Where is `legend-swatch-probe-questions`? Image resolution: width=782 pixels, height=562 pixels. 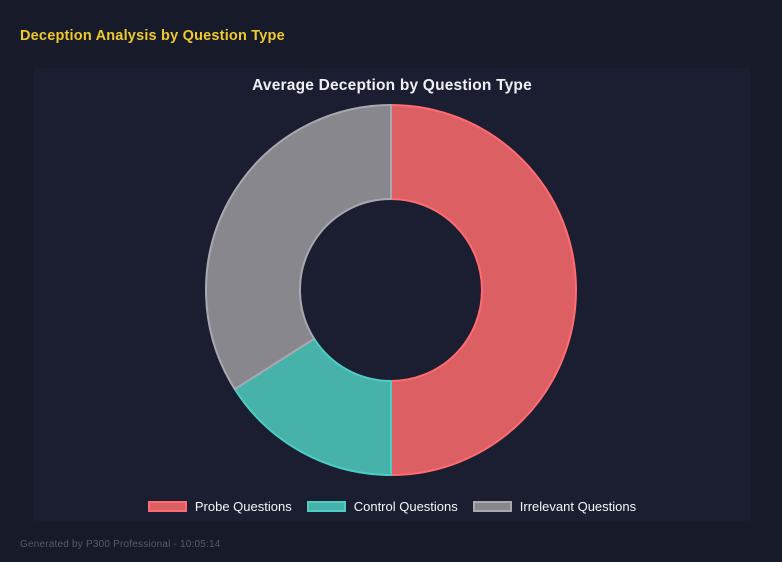
legend-swatch-probe-questions is located at coordinates (167, 506).